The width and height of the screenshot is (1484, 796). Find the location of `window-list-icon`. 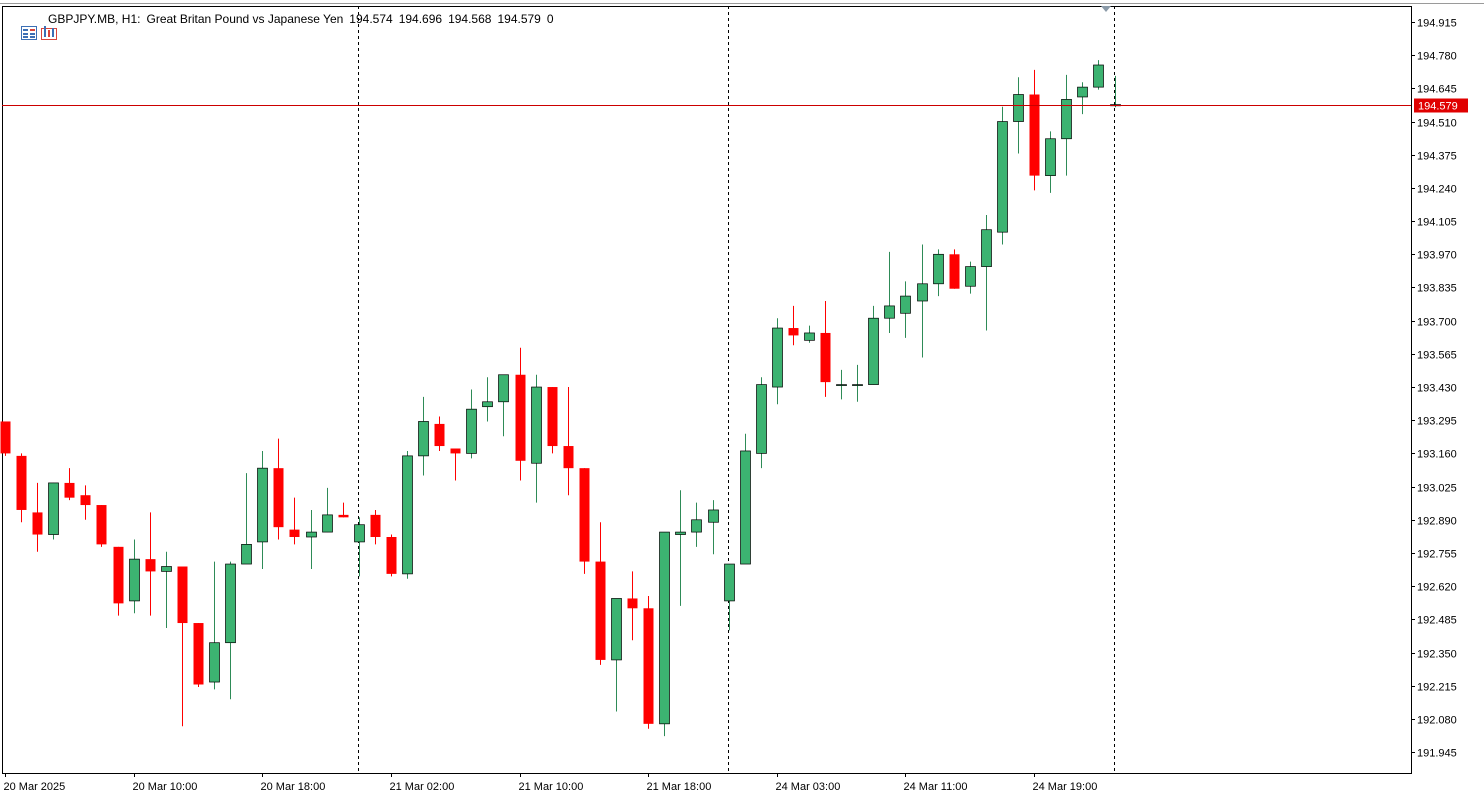

window-list-icon is located at coordinates (23, 26).